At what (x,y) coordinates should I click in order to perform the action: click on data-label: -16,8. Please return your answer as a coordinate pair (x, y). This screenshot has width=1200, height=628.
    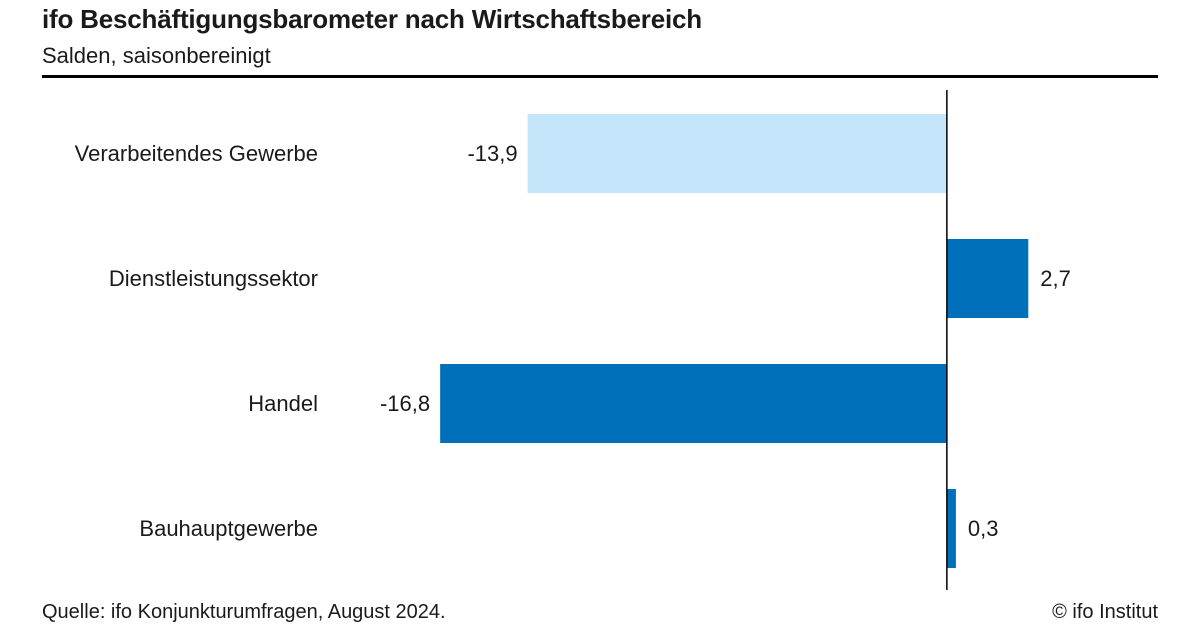
    Looking at the image, I should click on (405, 403).